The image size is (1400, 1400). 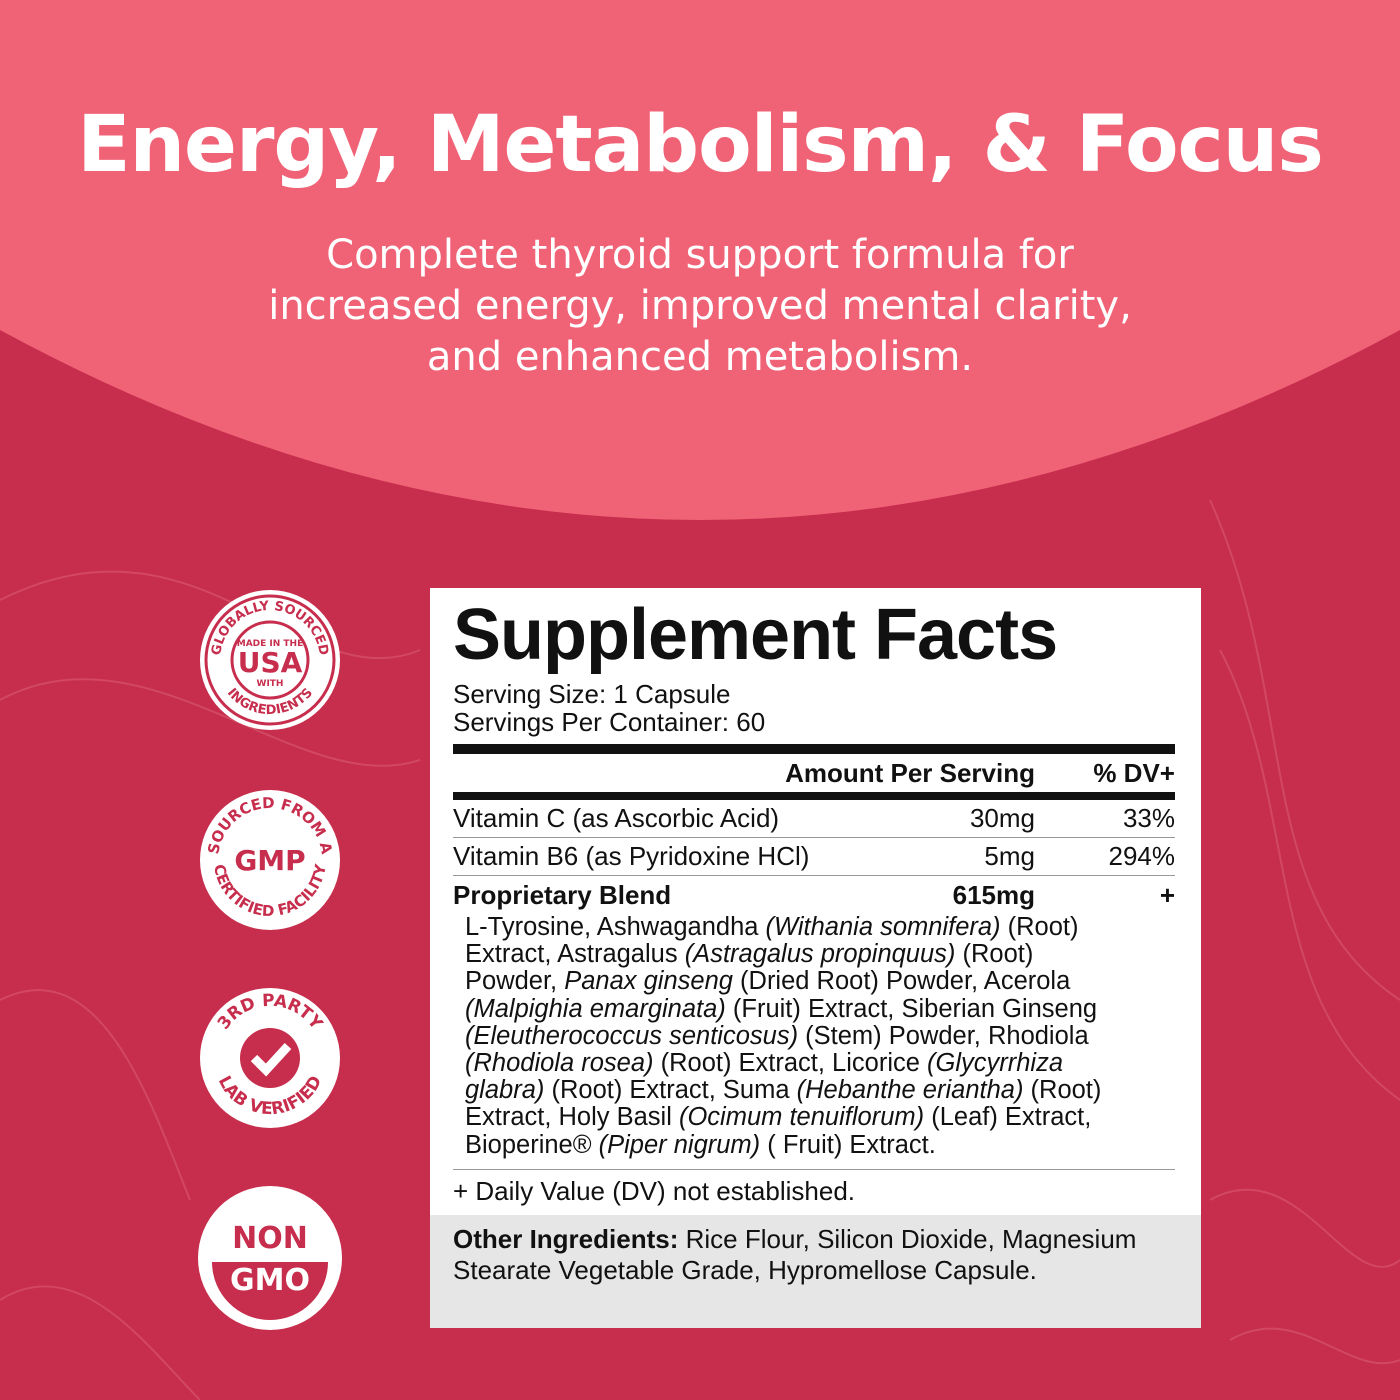 I want to click on blend-text: (Withania somnifera), so click(x=883, y=927).